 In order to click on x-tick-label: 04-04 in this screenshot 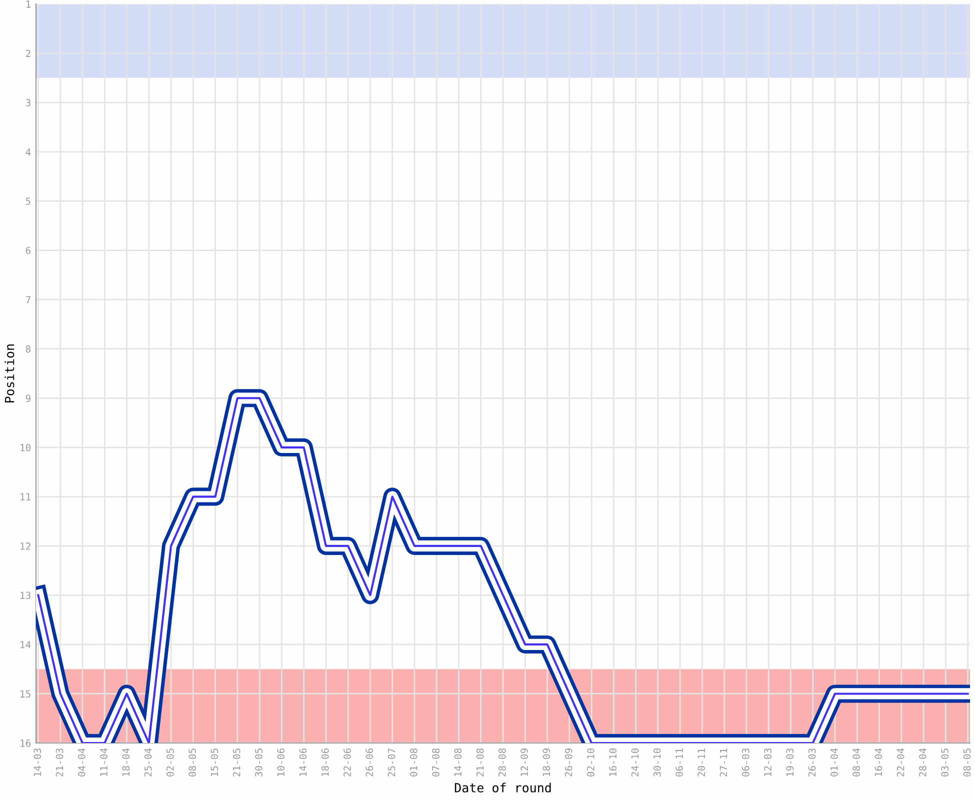, I will do `click(82, 762)`.